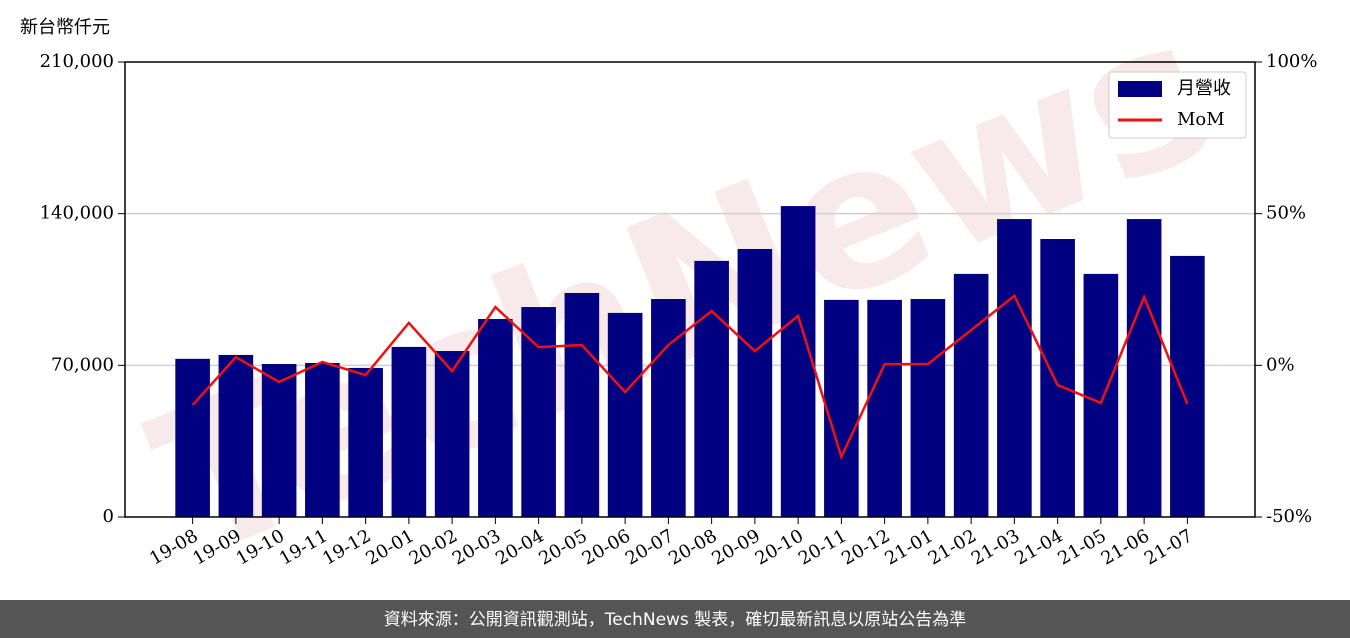  I want to click on footer: 資料來源：公開資訊觀測站，TechNews 製表，確切最新訊息以原站公告為準, so click(675, 620).